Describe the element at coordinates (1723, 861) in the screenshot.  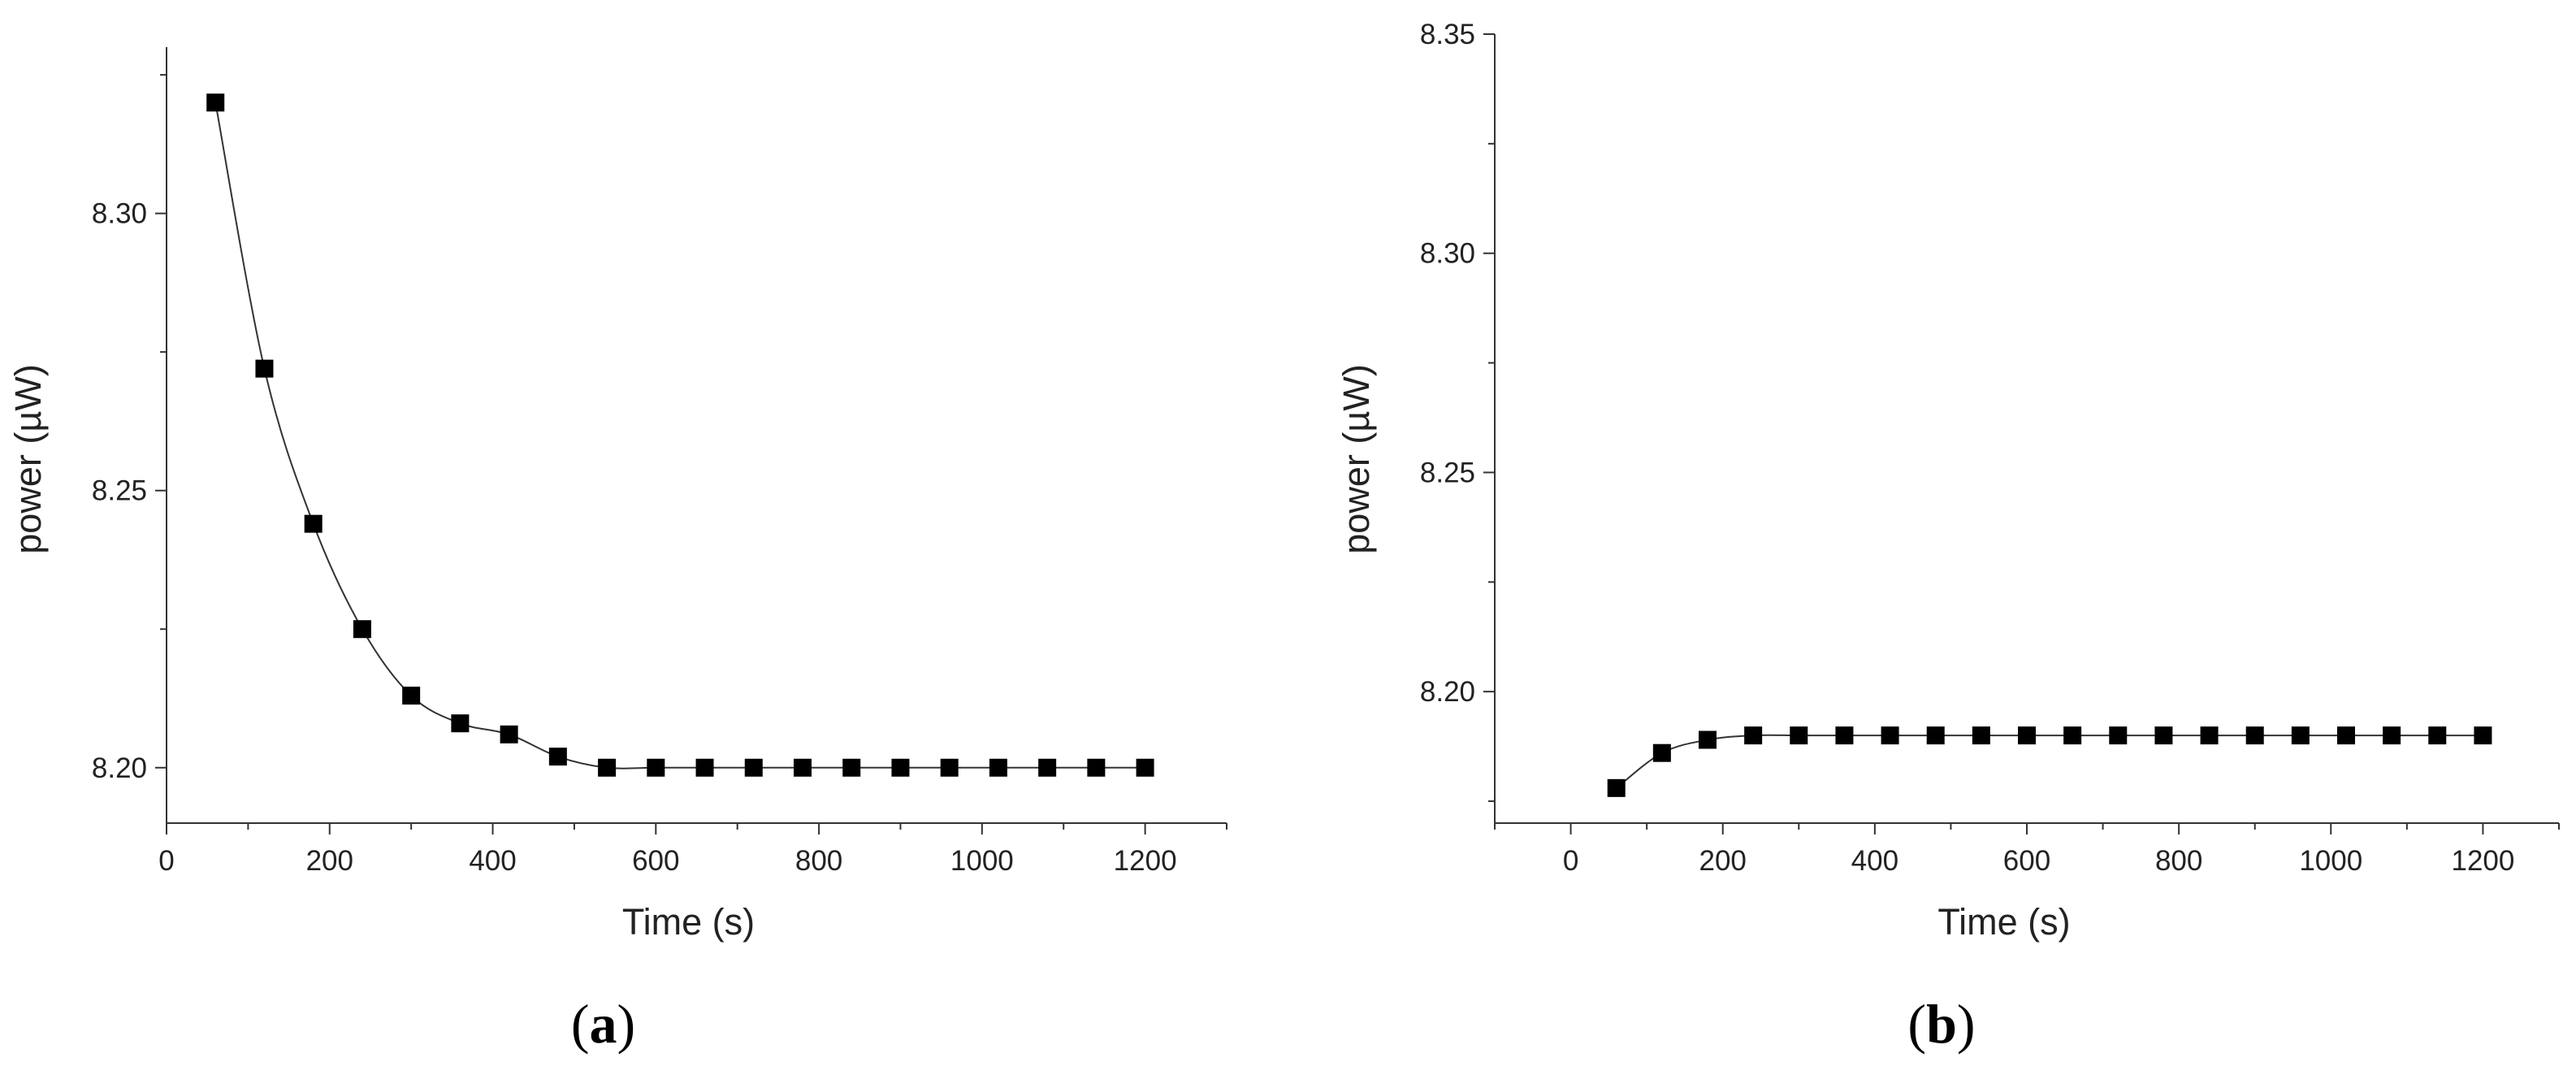
I see `x-tick-label-b: 200` at that location.